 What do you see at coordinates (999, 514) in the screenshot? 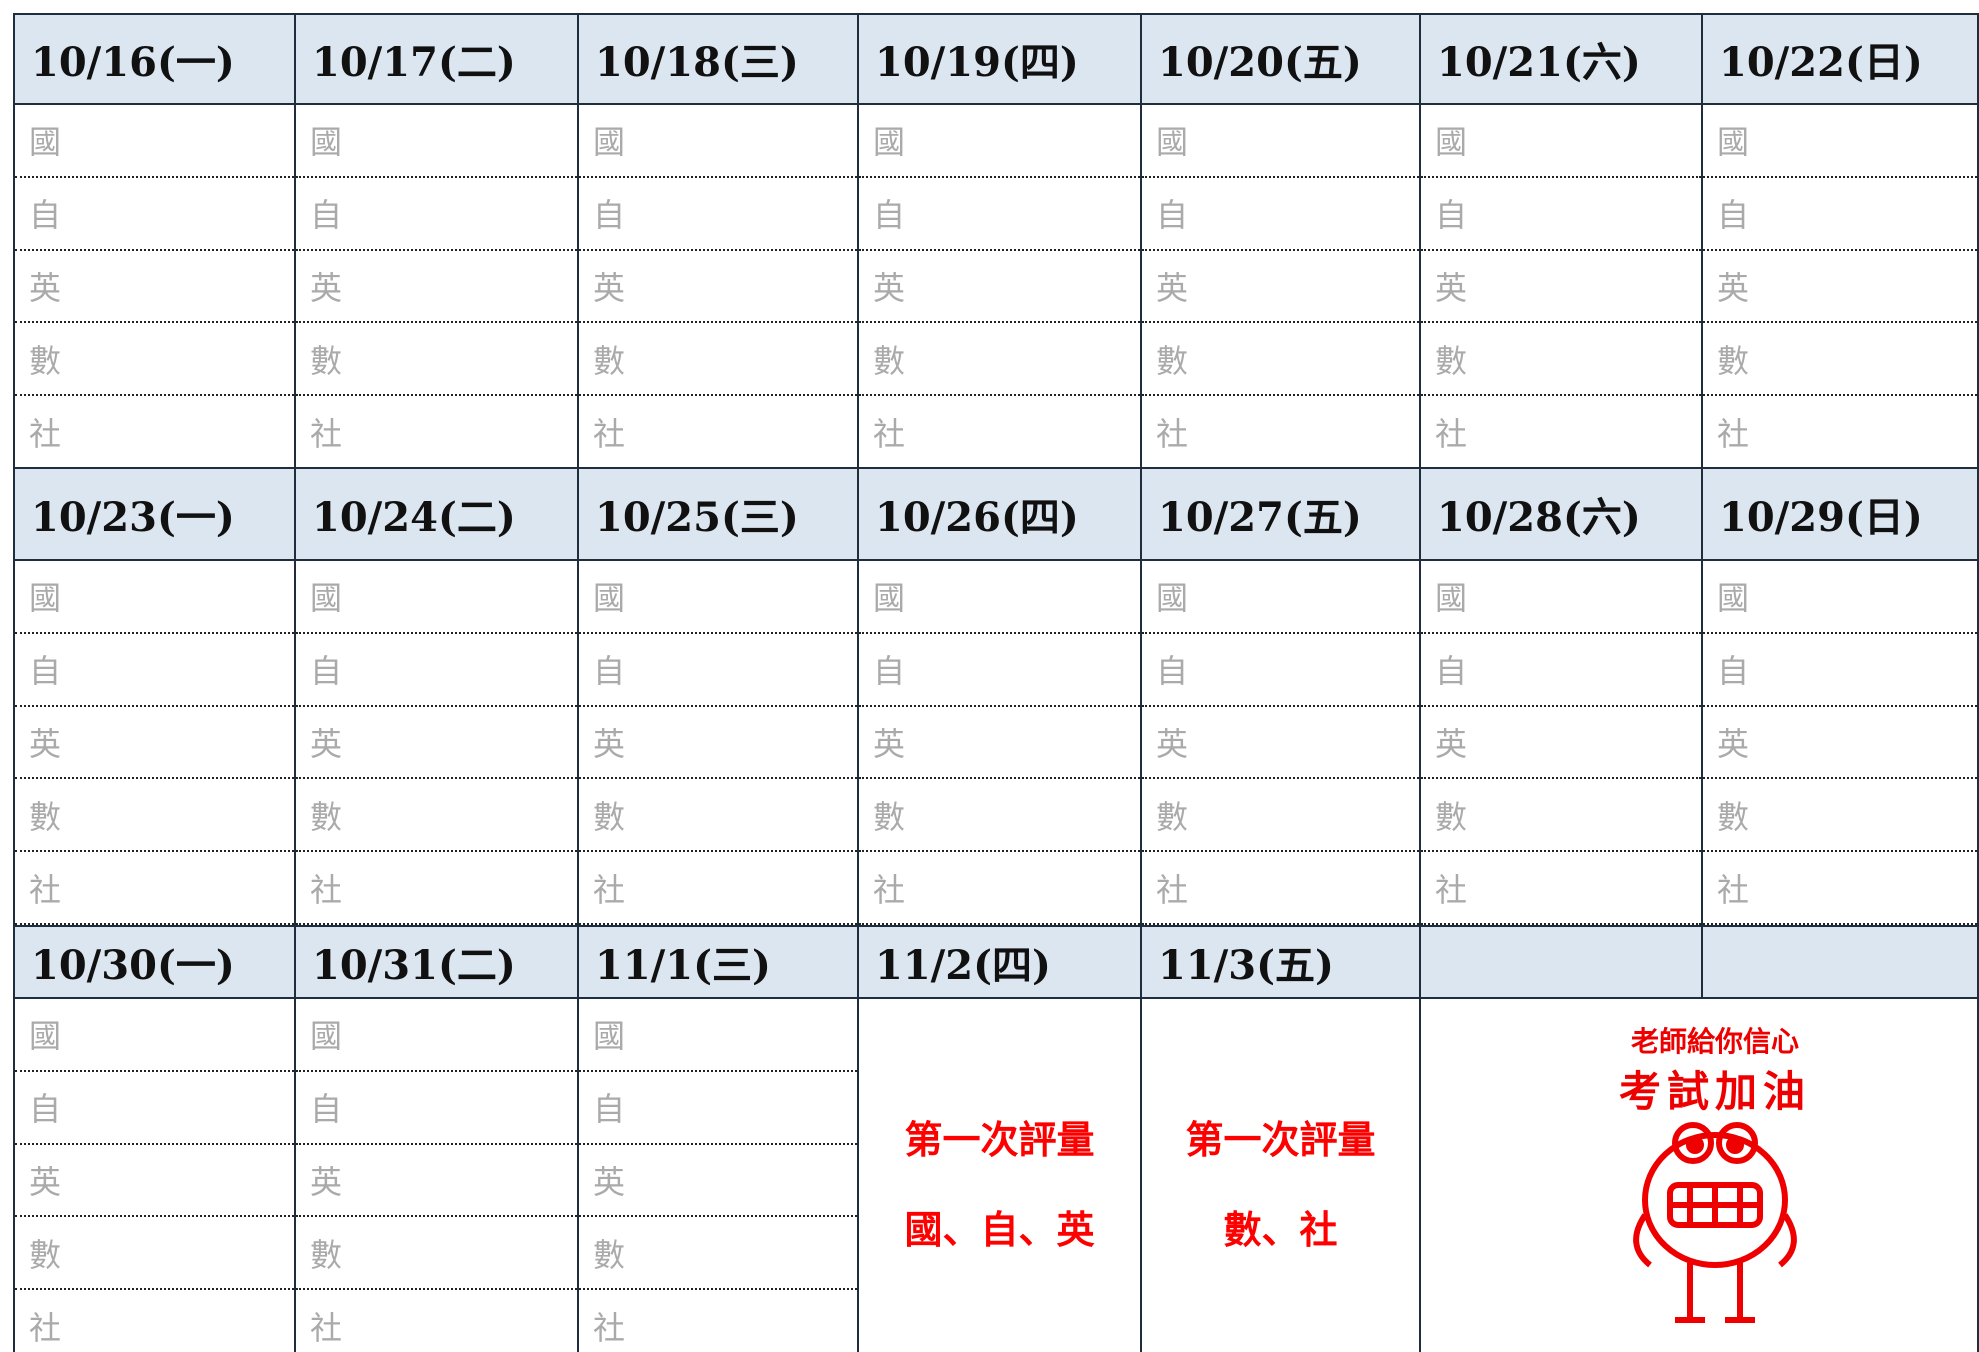
I see `day-header: 10/26(四)` at bounding box center [999, 514].